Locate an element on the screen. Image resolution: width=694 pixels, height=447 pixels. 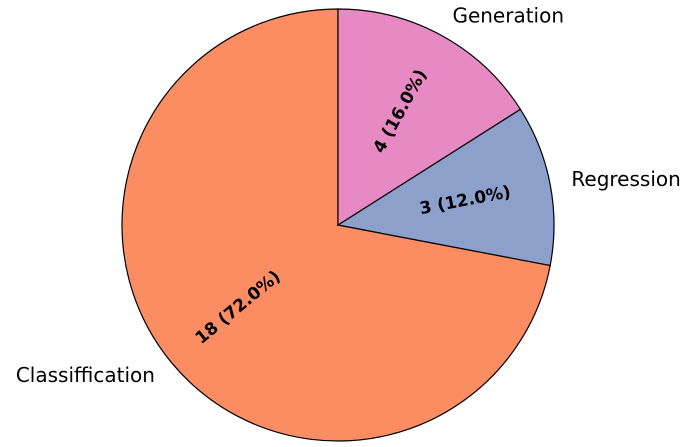
category-label: Generation is located at coordinates (508, 15).